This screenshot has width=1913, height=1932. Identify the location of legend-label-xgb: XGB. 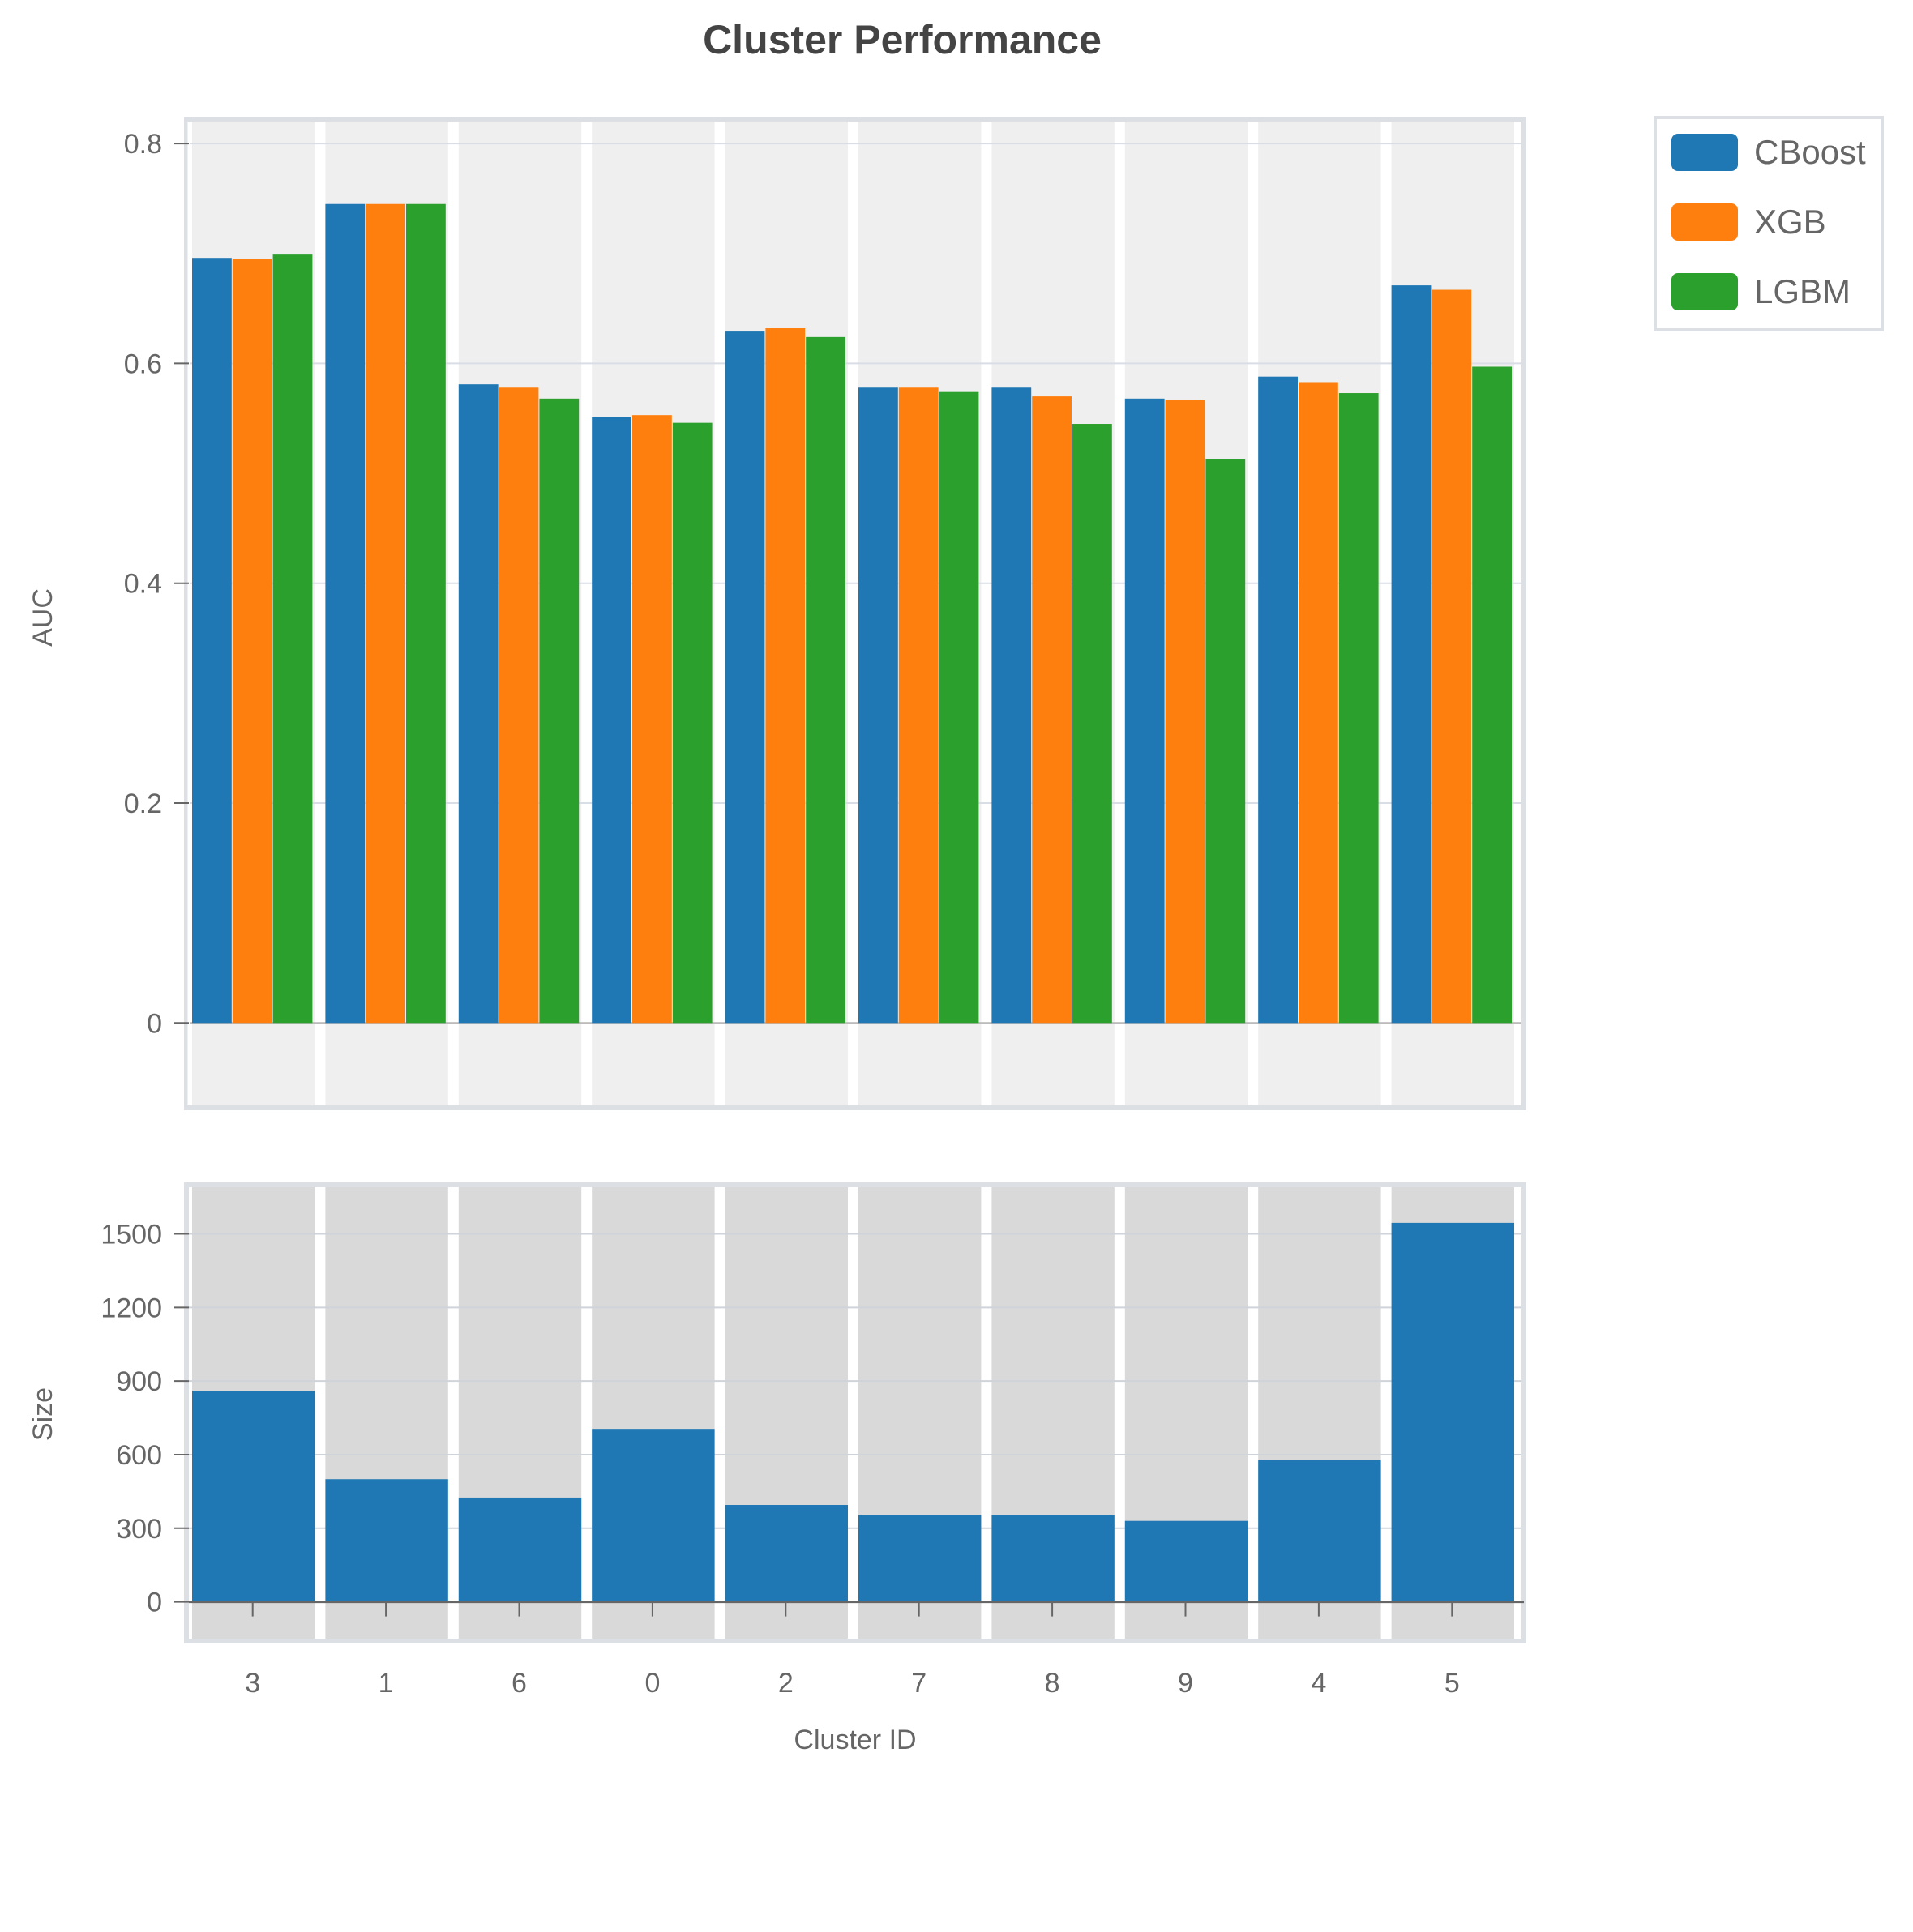
(1790, 222).